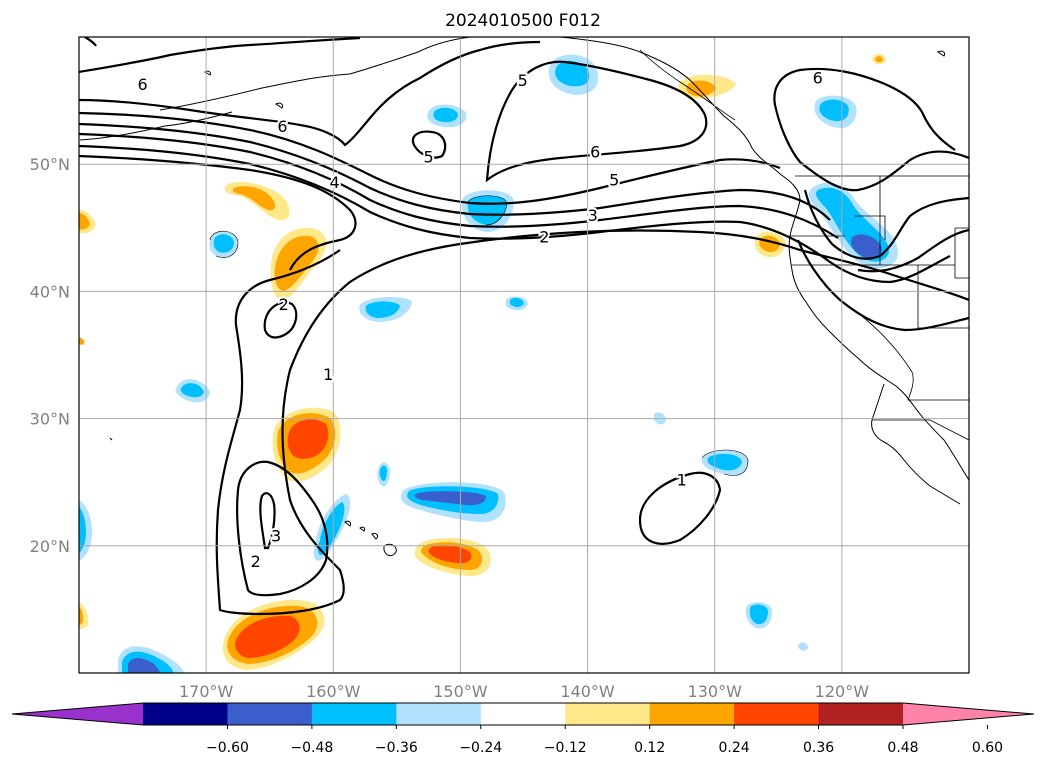 This screenshot has height=765, width=1047. What do you see at coordinates (50, 164) in the screenshot?
I see `lat-tick-label: 50°N` at bounding box center [50, 164].